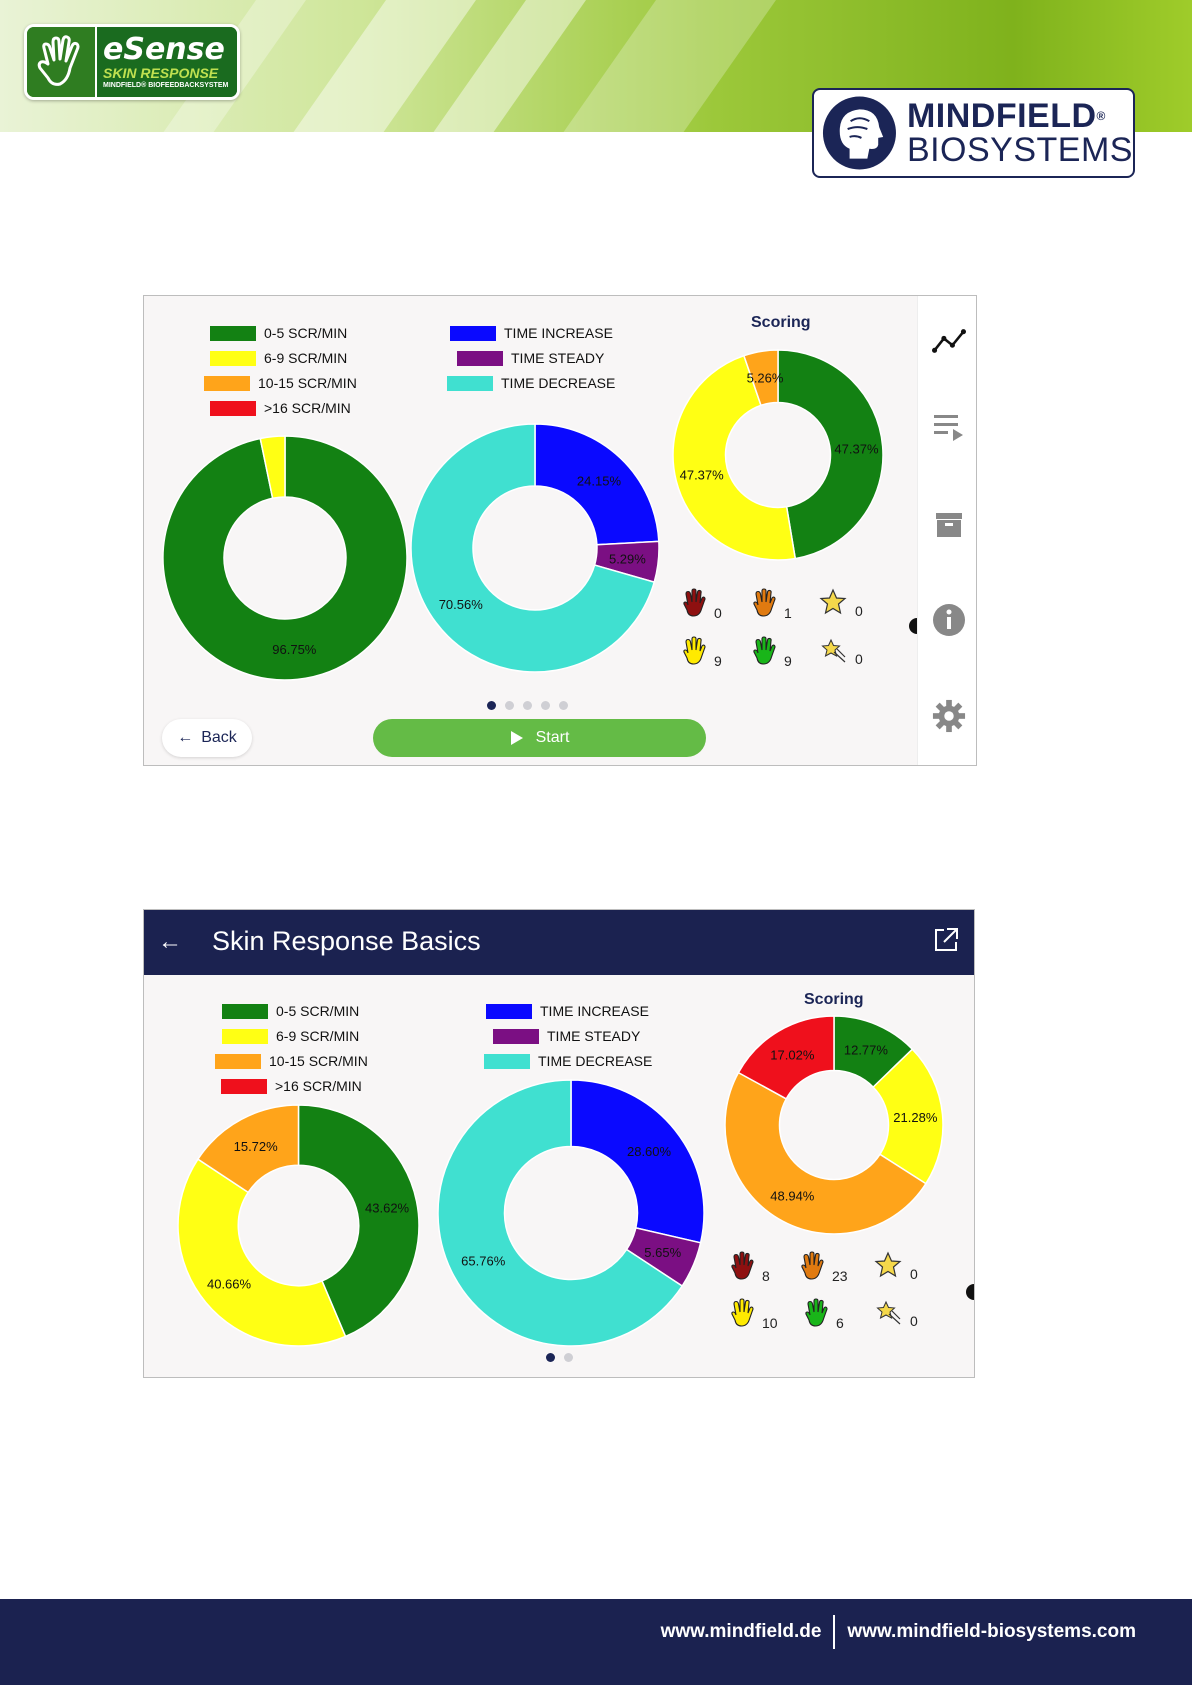 This screenshot has height=1685, width=1192. What do you see at coordinates (754, 1314) in the screenshot?
I see `score-yellow-hand: 10` at bounding box center [754, 1314].